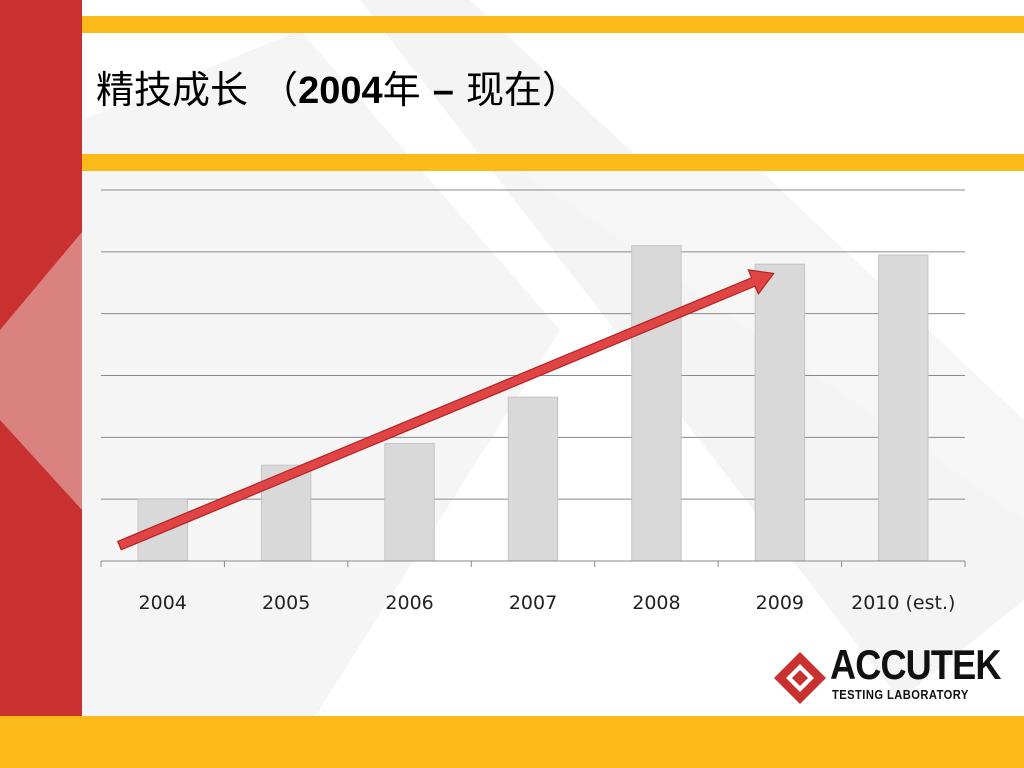  What do you see at coordinates (512, 742) in the screenshot?
I see `bottom-yellow-band` at bounding box center [512, 742].